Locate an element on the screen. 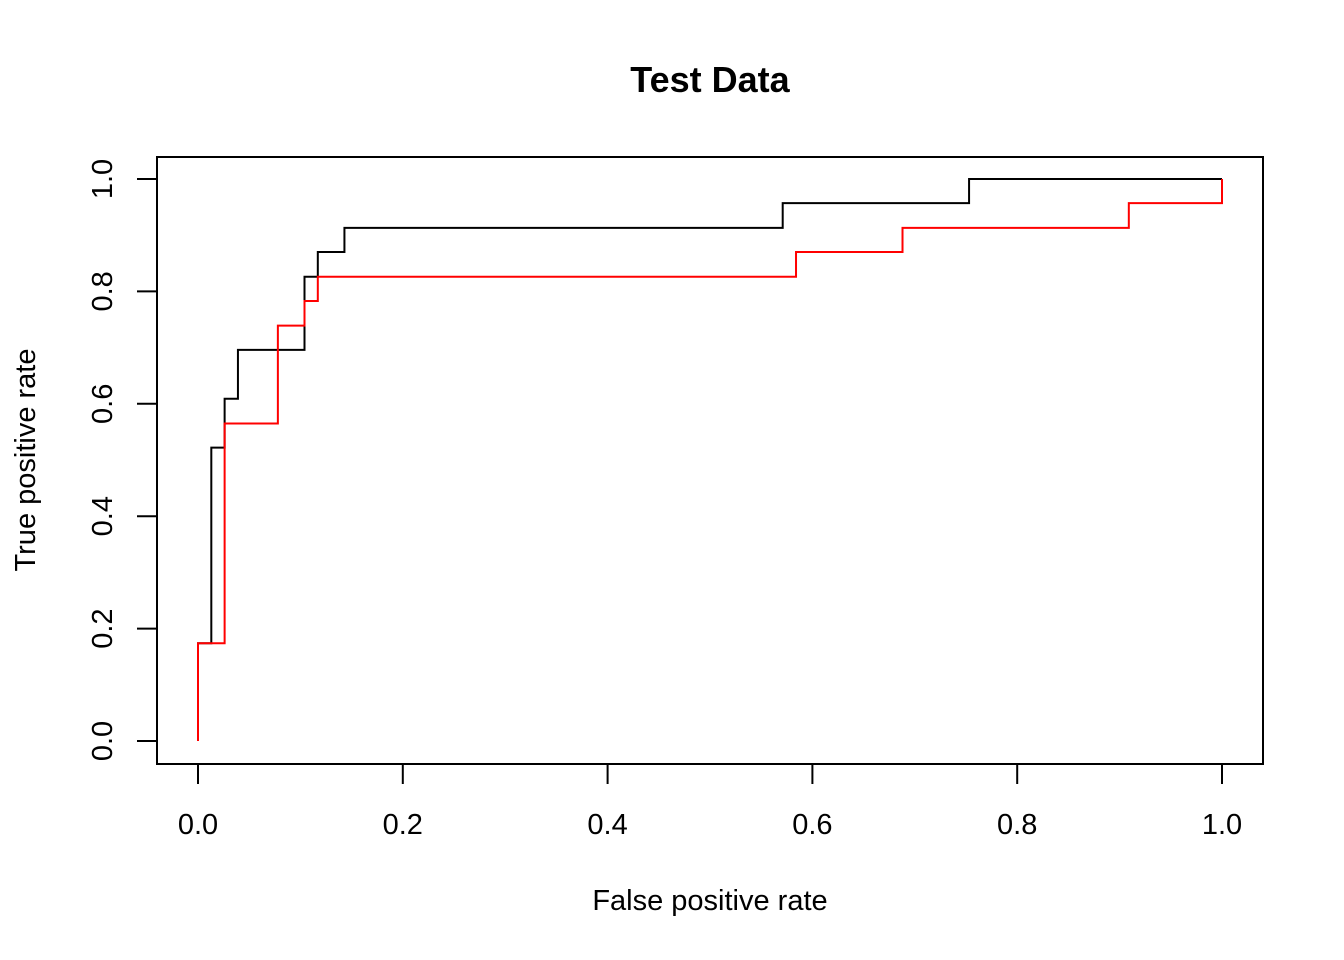 The height and width of the screenshot is (960, 1344). x-tick-label: 0.4 is located at coordinates (607, 825).